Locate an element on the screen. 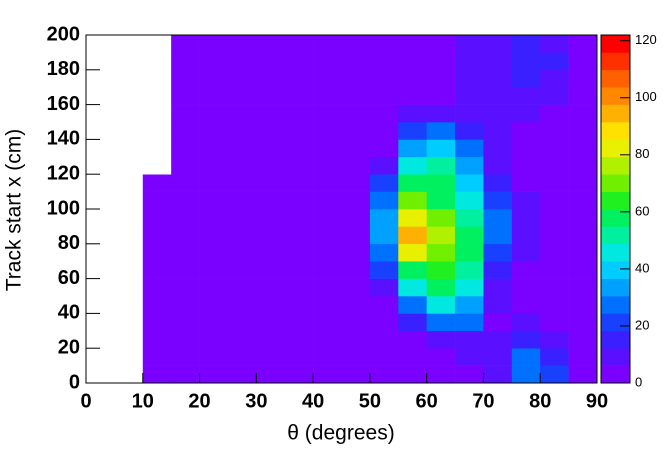 The width and height of the screenshot is (664, 455). y-tick-label: 80 is located at coordinates (69, 243).